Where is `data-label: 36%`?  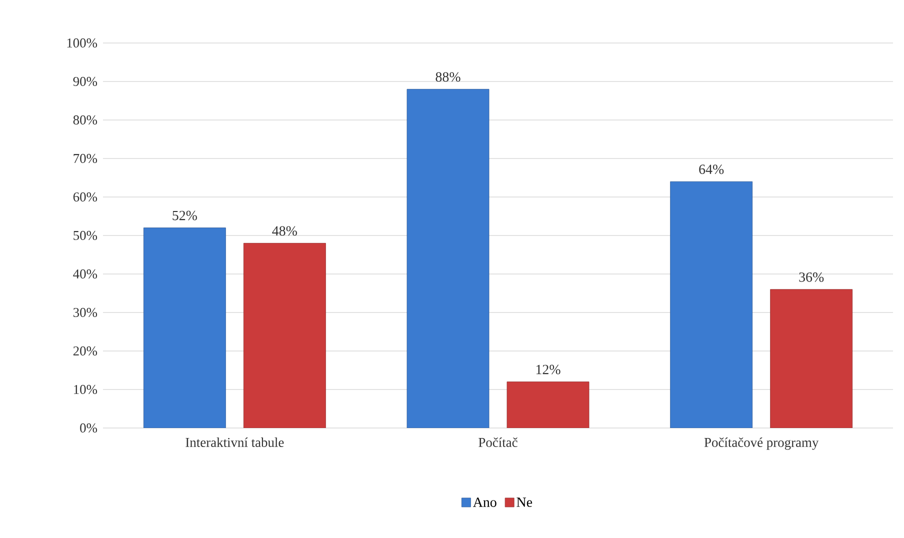
data-label: 36% is located at coordinates (811, 277).